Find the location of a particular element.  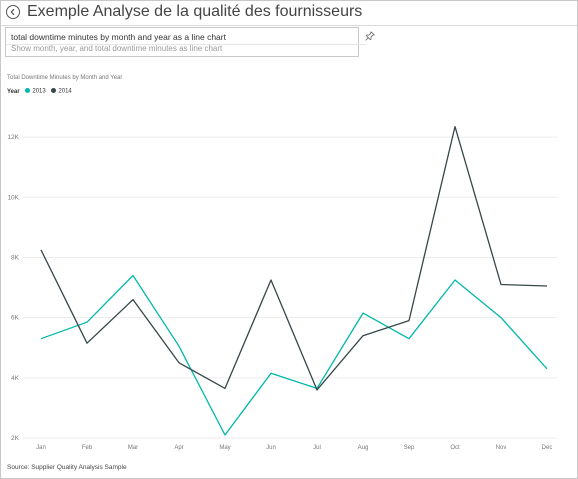

y-tick-label: 12K is located at coordinates (13, 137).